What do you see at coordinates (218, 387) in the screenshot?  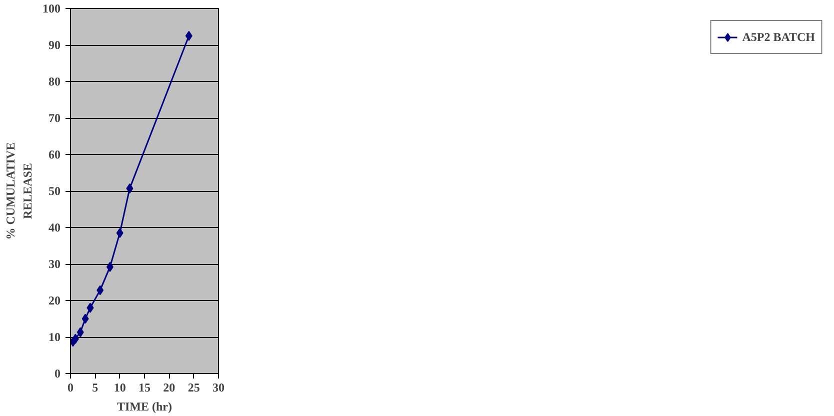 I see `x-tick-label: 30` at bounding box center [218, 387].